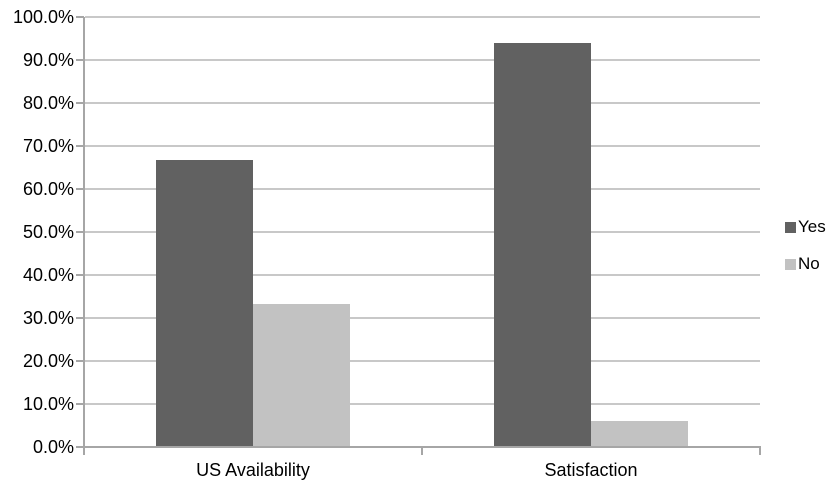  Describe the element at coordinates (591, 470) in the screenshot. I see `x-axis-category-label: Satisfaction` at that location.